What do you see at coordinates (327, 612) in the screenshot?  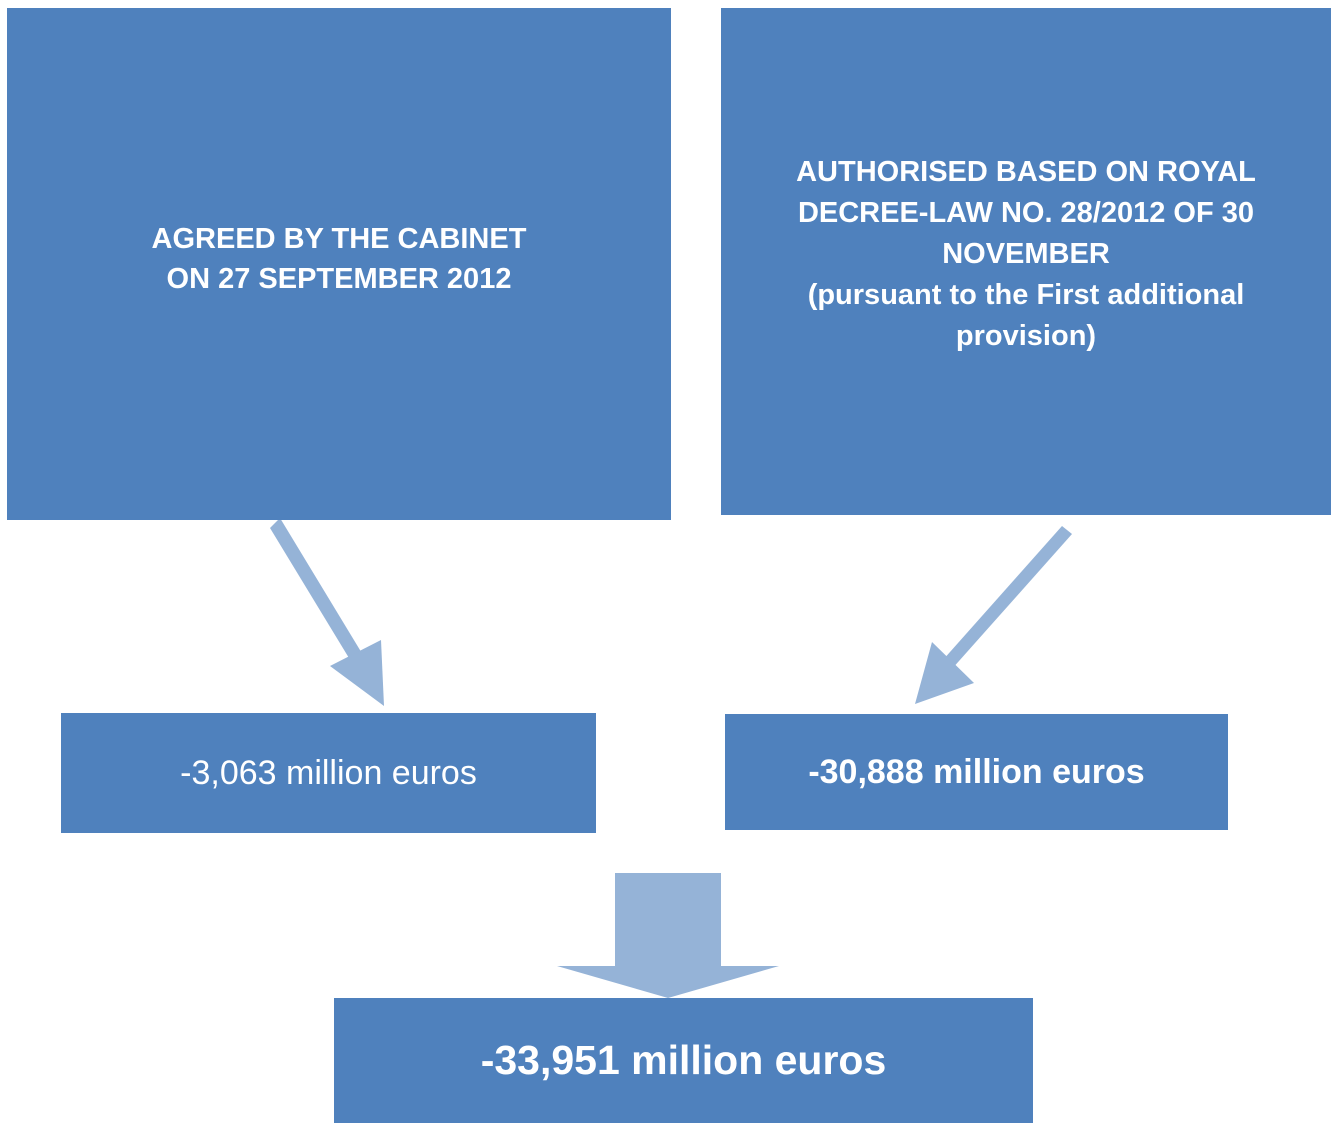 I see `arrow-left-diagonal` at bounding box center [327, 612].